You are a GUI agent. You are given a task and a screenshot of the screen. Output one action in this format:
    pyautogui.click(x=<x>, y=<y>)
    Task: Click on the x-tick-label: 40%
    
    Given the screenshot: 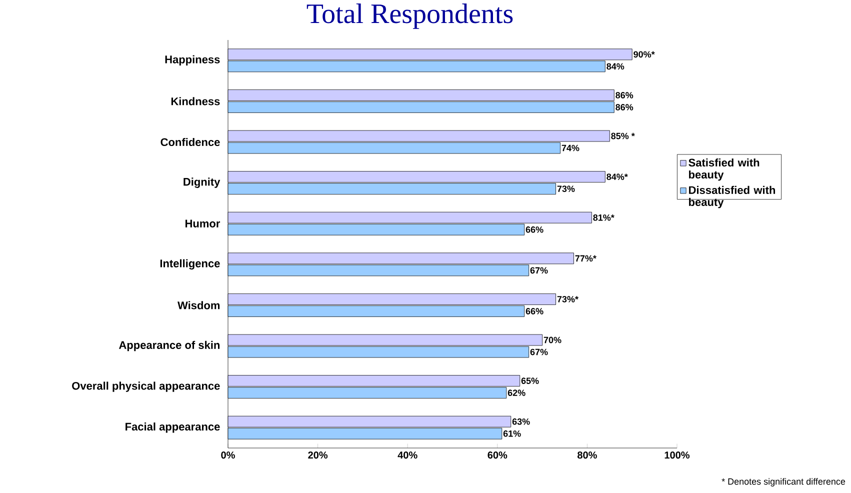 What is the action you would take?
    pyautogui.click(x=408, y=455)
    